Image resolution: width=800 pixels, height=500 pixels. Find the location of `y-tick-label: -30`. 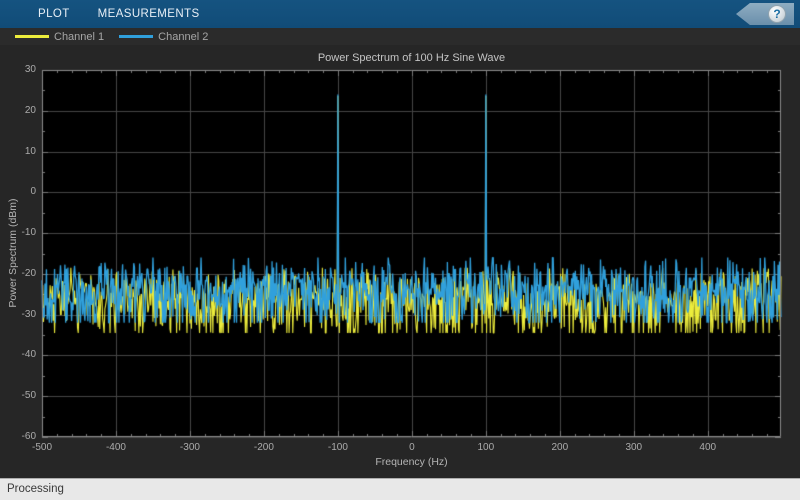

y-tick-label: -30 is located at coordinates (28, 314).